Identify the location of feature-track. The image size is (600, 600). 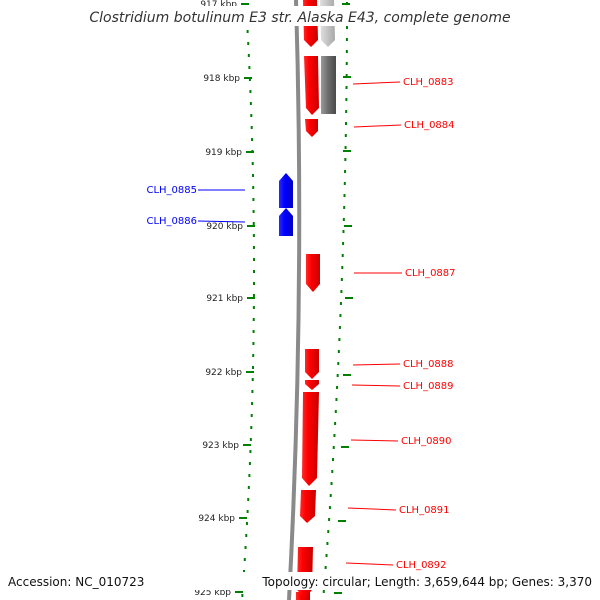
(307, 300).